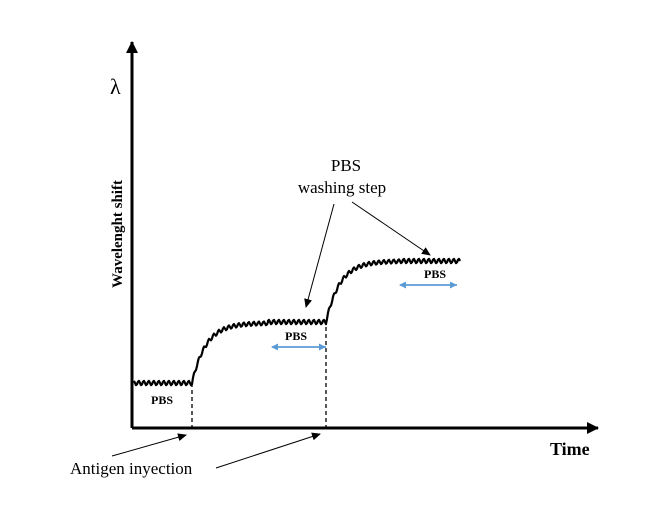 The width and height of the screenshot is (650, 515). What do you see at coordinates (346, 165) in the screenshot?
I see `pbs-annotation-title: PBS` at bounding box center [346, 165].